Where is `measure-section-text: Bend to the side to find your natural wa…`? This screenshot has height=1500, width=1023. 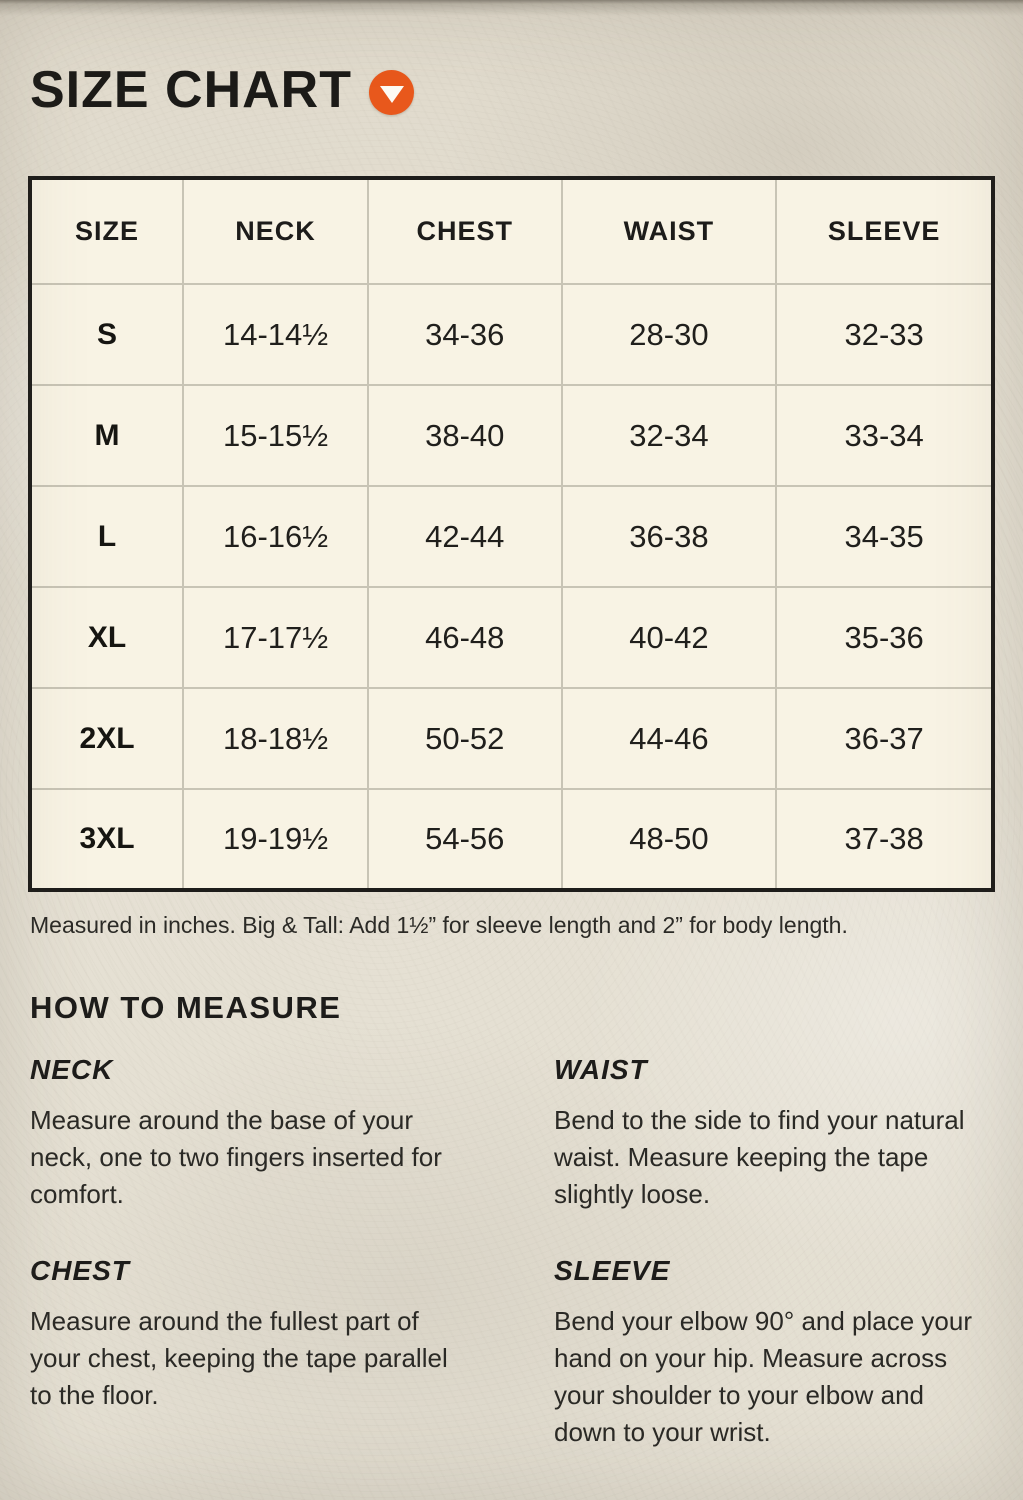
measure-section-text: Bend to the side to find your natural wa… is located at coordinates (759, 1157).